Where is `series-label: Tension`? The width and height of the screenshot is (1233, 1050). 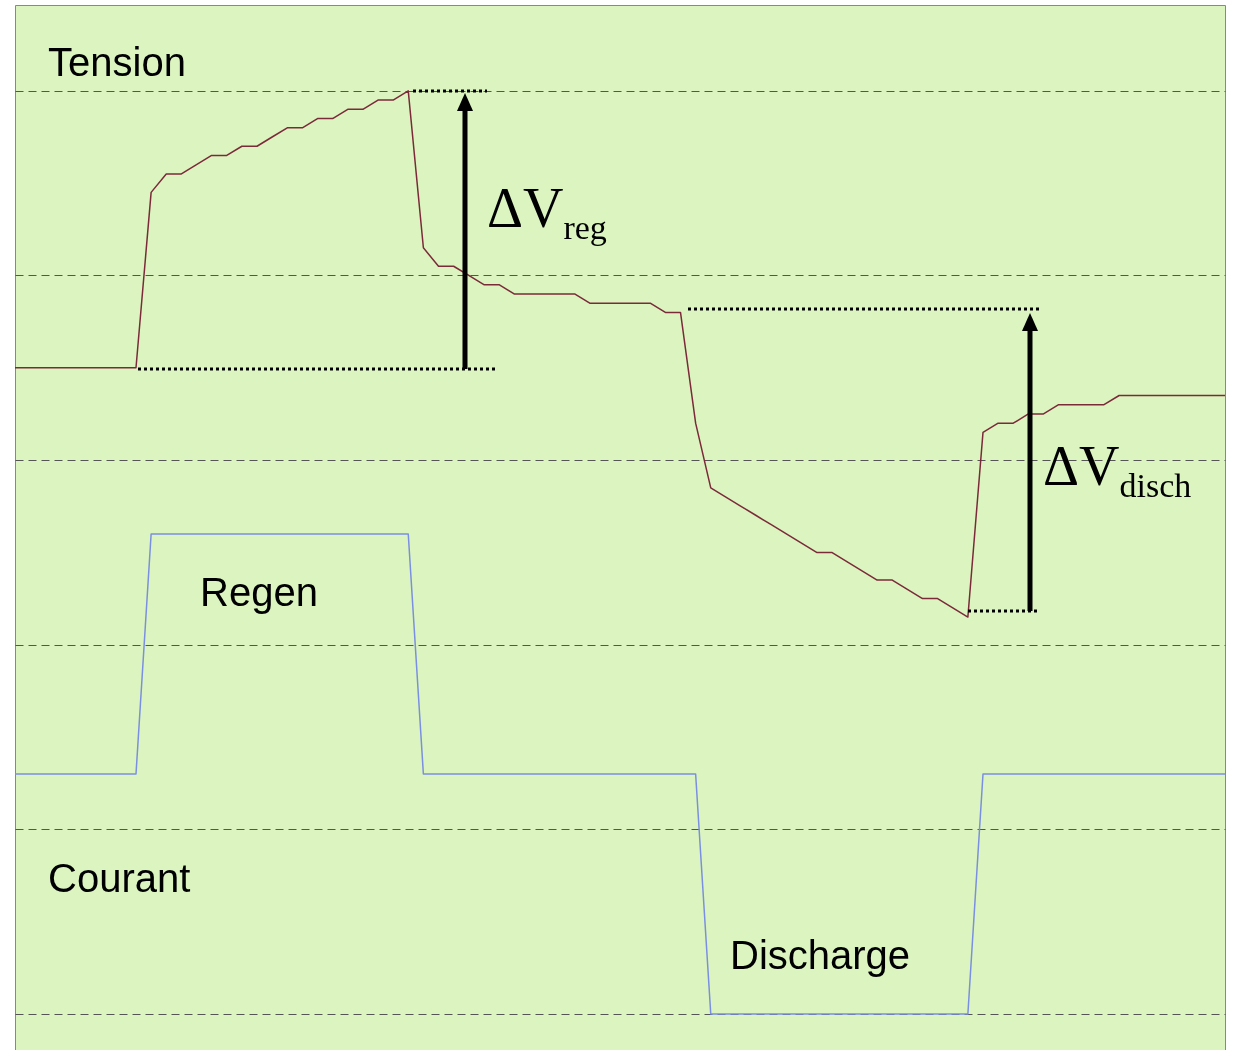 series-label: Tension is located at coordinates (117, 62).